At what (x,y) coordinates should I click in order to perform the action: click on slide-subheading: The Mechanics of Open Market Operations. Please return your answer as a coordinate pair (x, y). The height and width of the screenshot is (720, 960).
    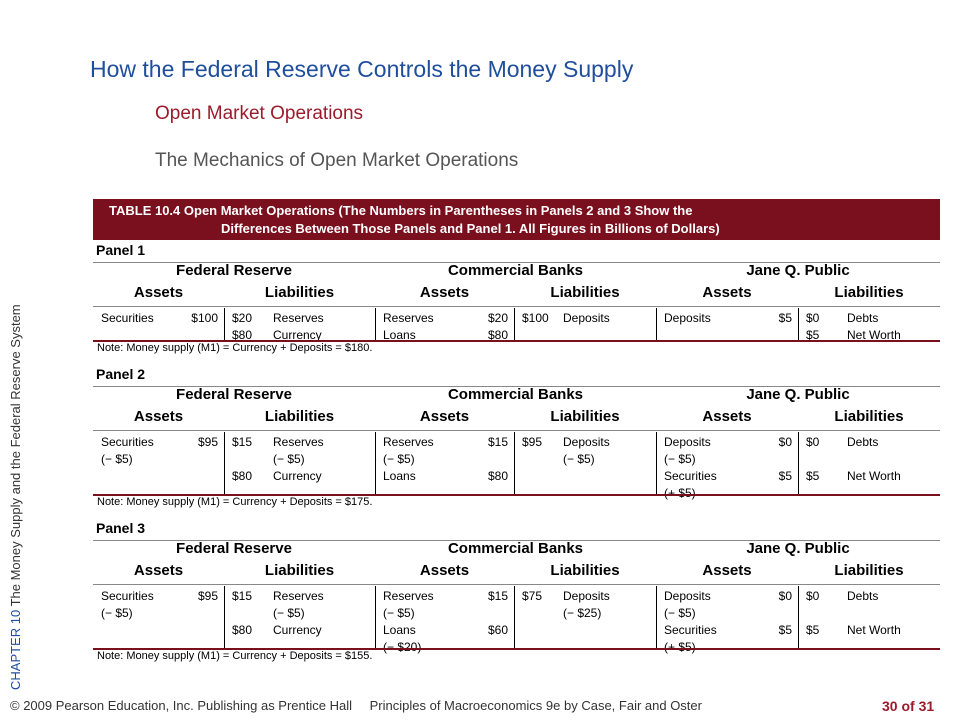
    Looking at the image, I should click on (337, 160).